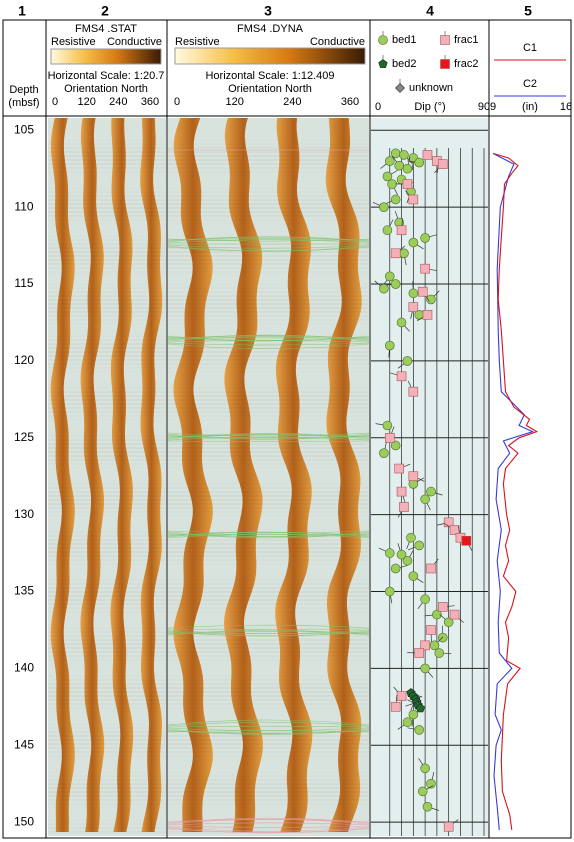  What do you see at coordinates (24, 129) in the screenshot?
I see `depth-tick-label: 105` at bounding box center [24, 129].